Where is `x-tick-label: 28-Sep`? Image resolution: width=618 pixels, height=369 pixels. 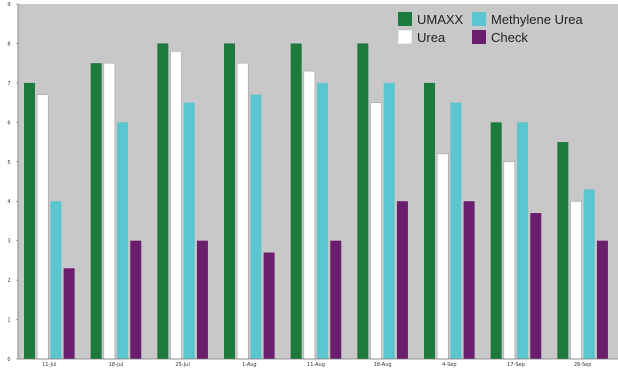 x-tick-label: 28-Sep is located at coordinates (583, 365).